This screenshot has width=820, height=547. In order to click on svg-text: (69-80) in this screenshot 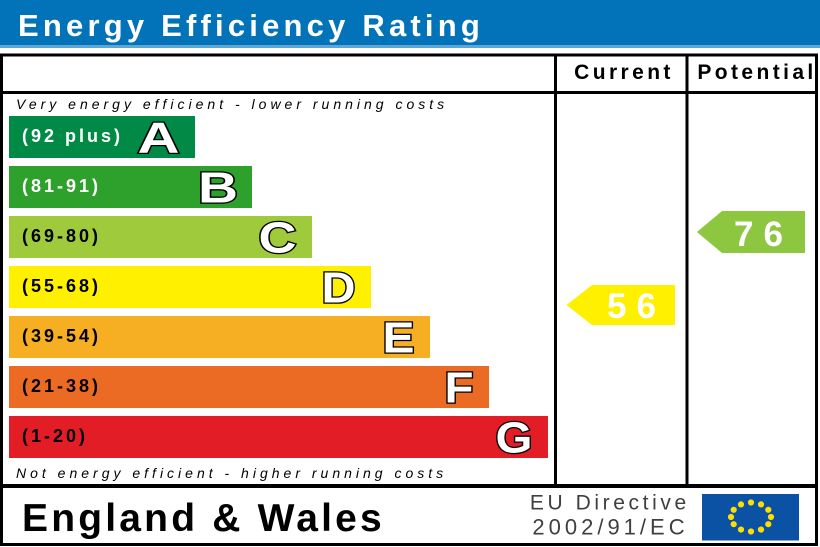, I will do `click(61, 236)`.